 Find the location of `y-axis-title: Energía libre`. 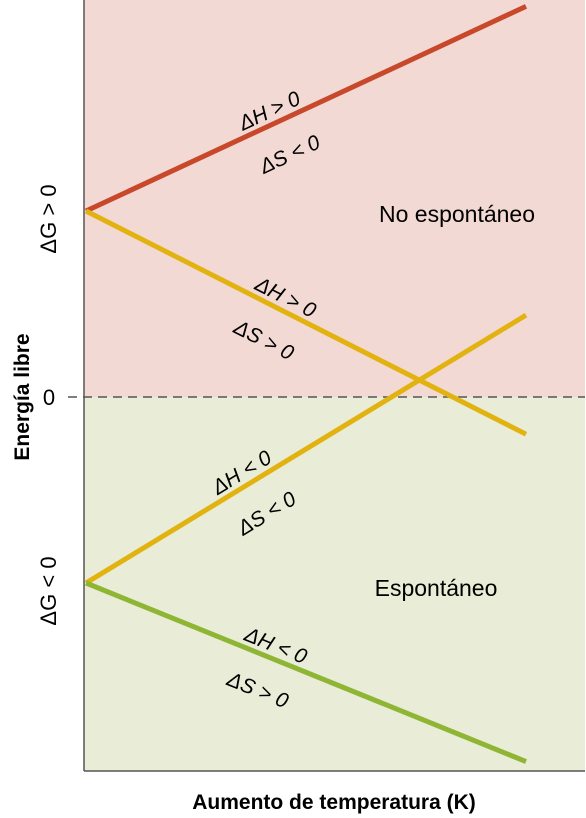

y-axis-title: Energía libre is located at coordinates (22, 396).